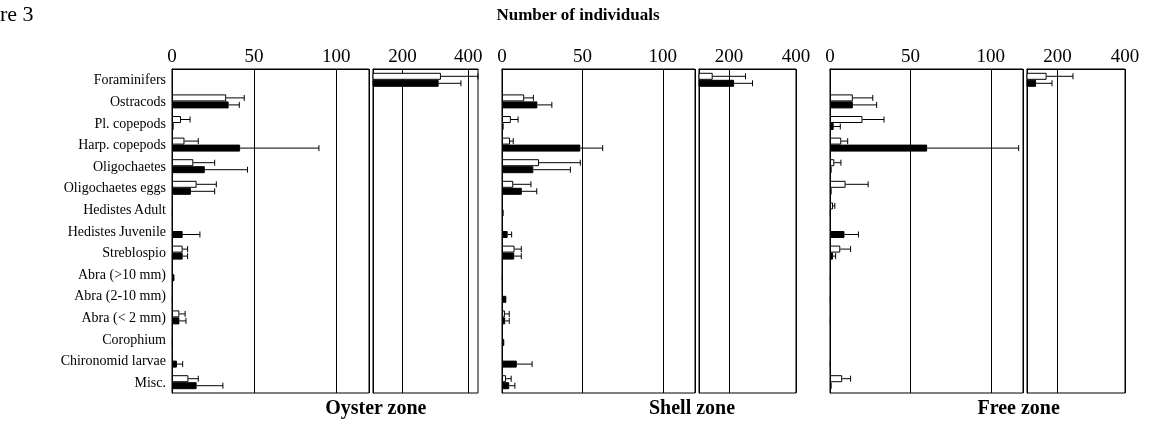 This screenshot has height=428, width=1157. Describe the element at coordinates (125, 209) in the screenshot. I see `y-tick-label: Hedistes Adult` at that location.